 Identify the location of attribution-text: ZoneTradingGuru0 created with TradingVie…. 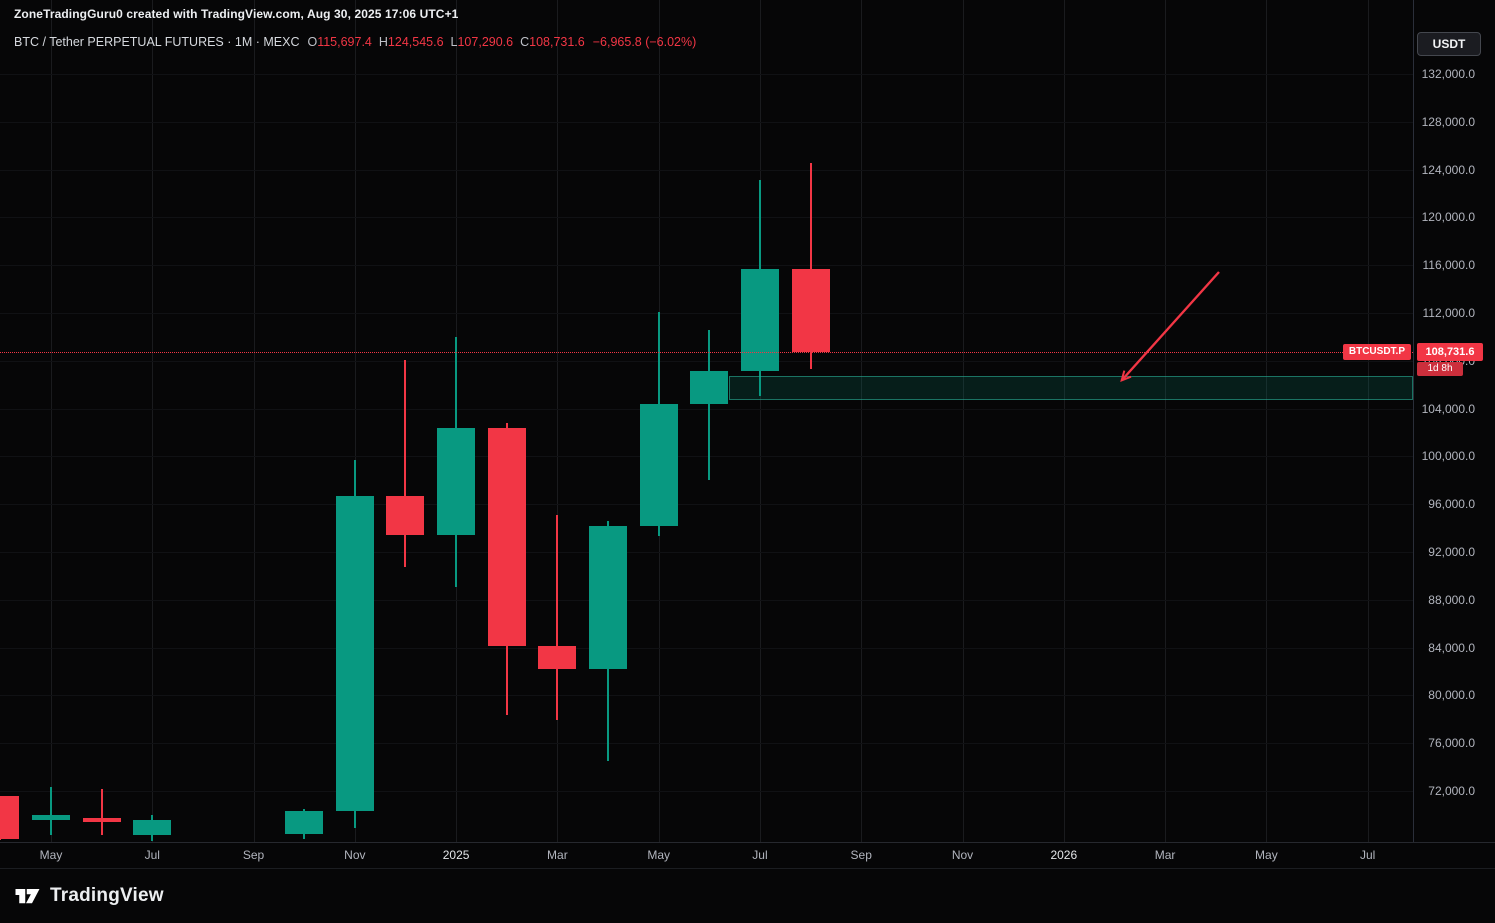
(236, 14).